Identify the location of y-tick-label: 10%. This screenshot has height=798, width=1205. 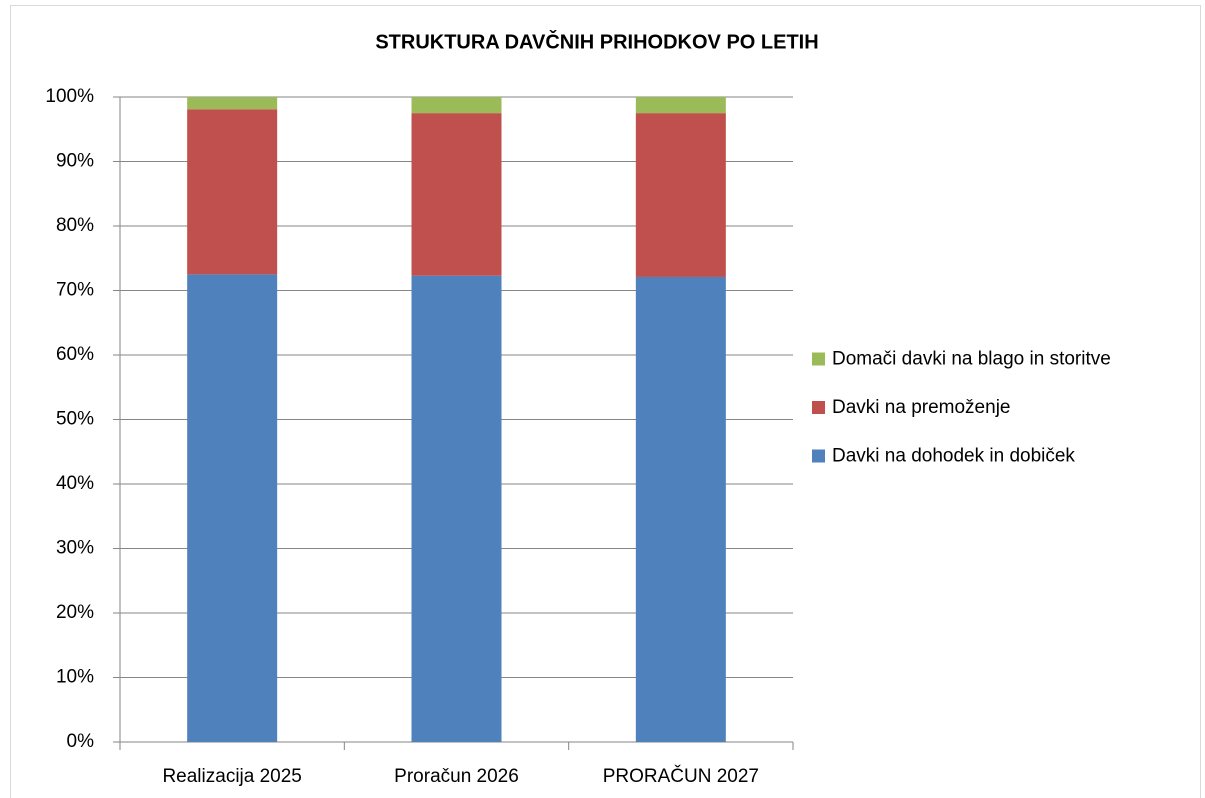
(75, 677).